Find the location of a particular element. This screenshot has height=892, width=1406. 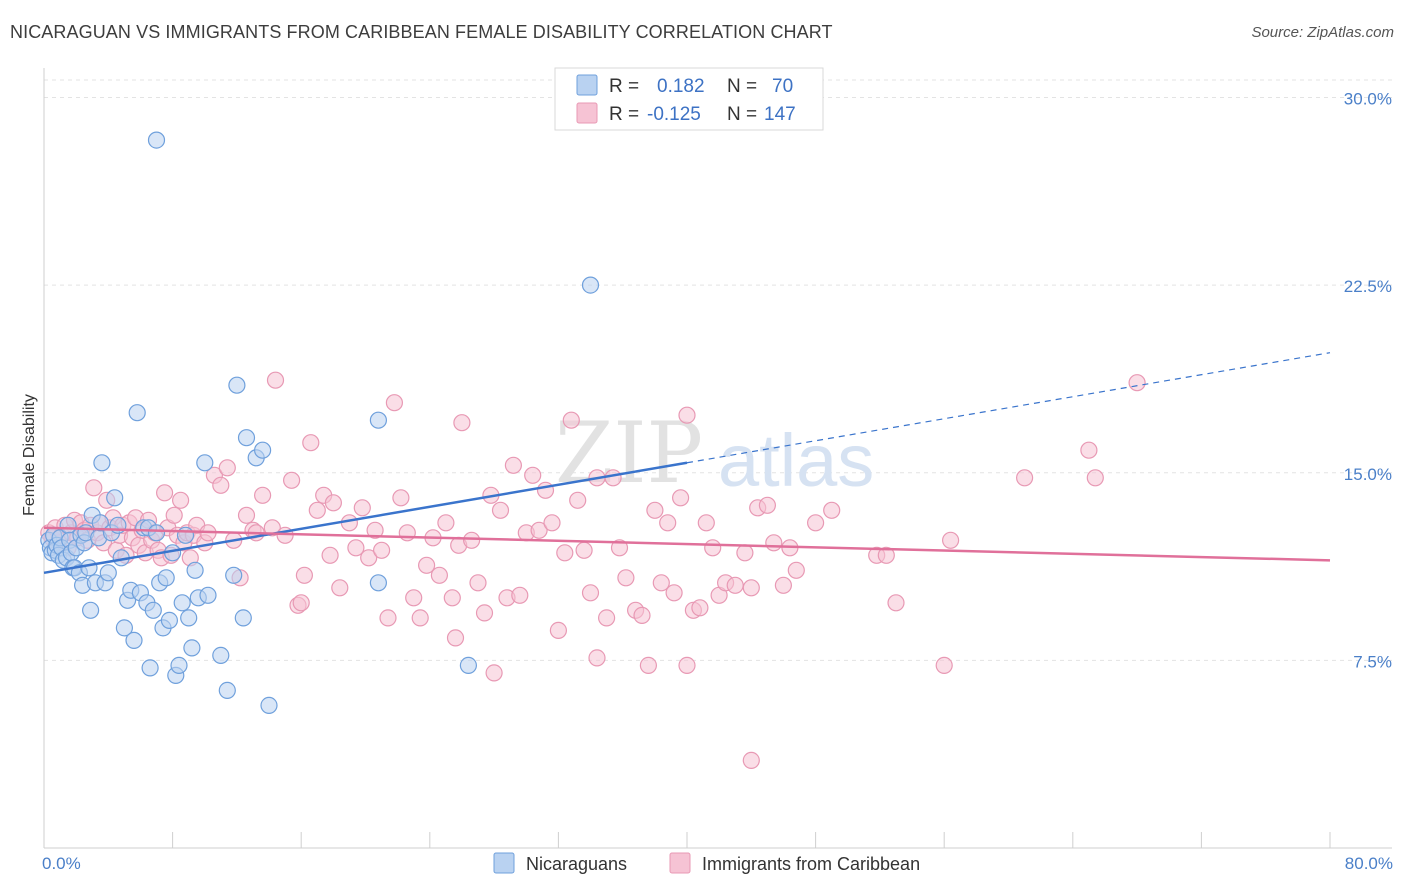

series-swatch-caribbean is located at coordinates (680, 863).